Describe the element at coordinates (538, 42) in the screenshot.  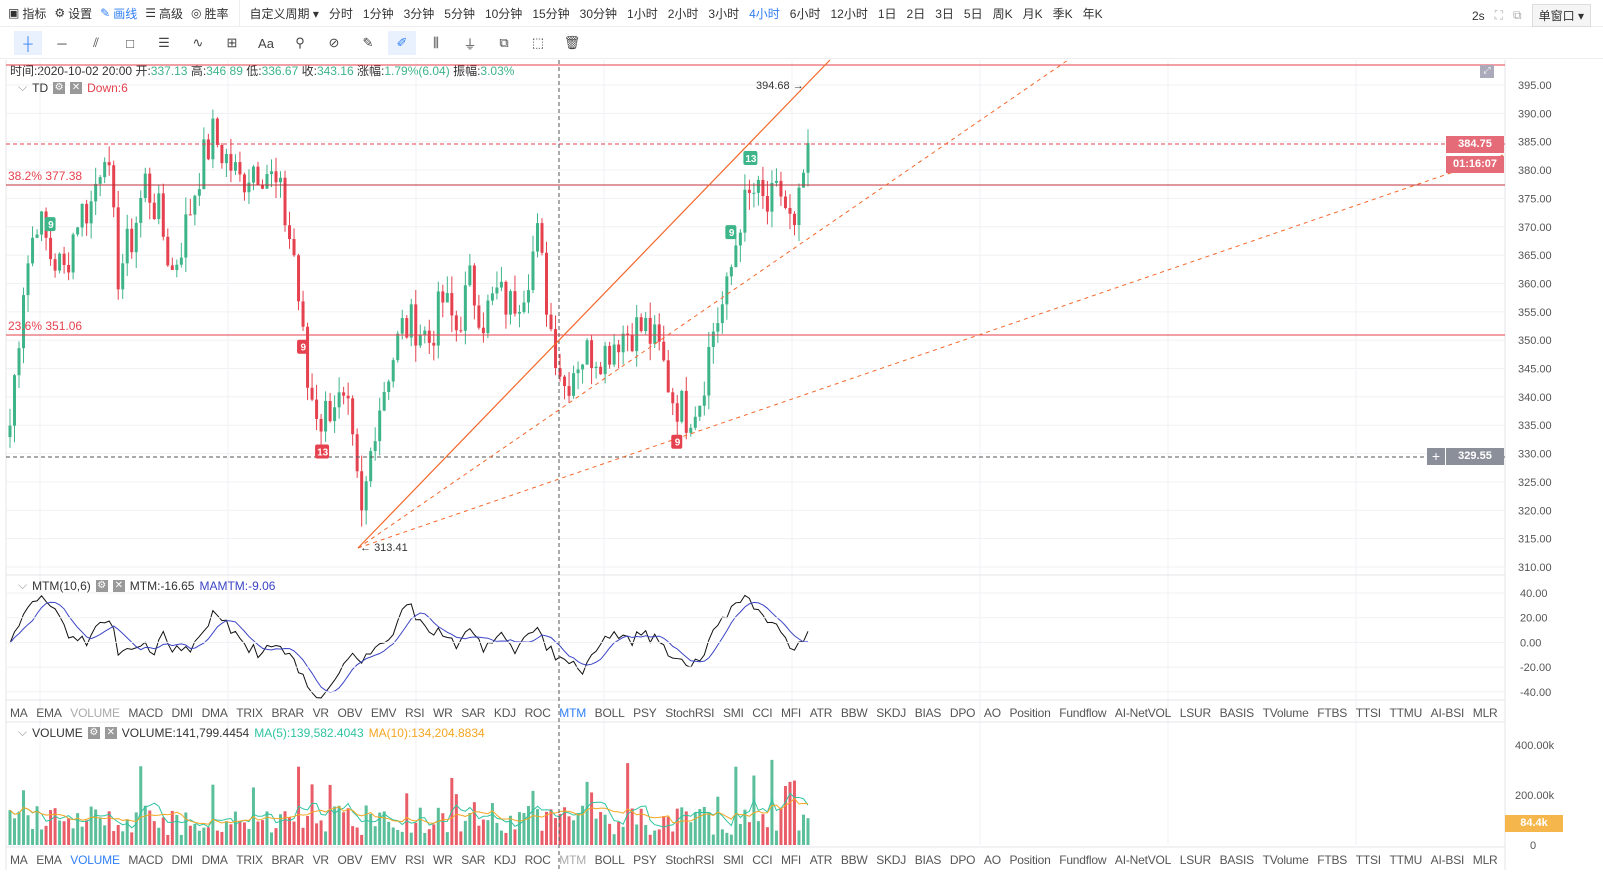
I see `screenshot-icon: ⬚` at that location.